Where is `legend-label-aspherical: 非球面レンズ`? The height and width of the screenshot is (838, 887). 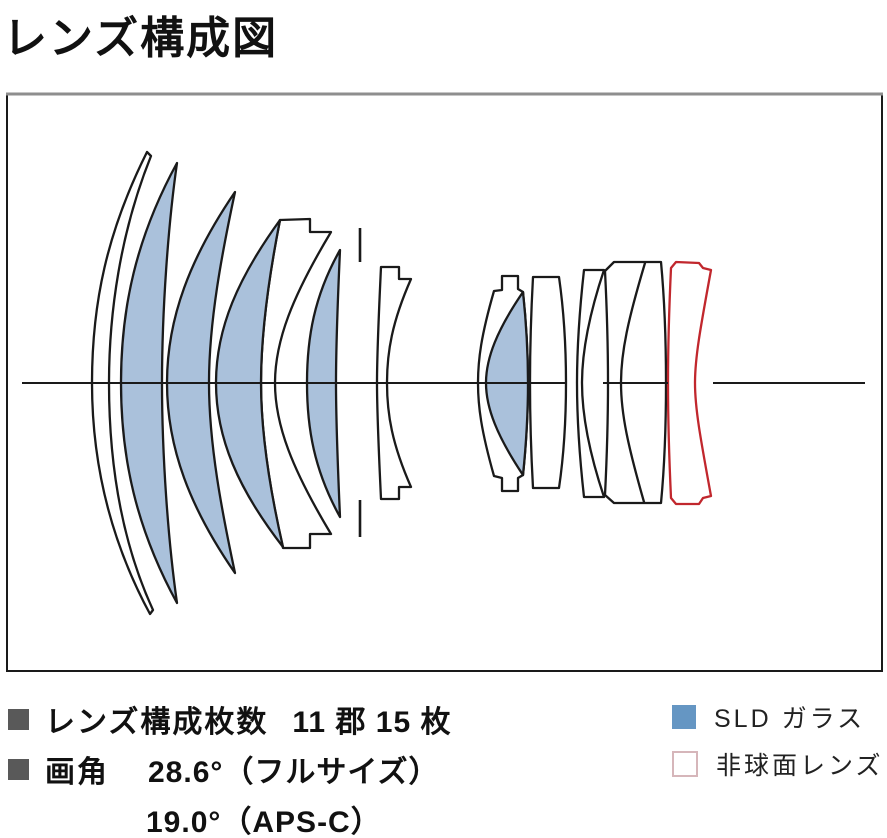 legend-label-aspherical: 非球面レンズ is located at coordinates (800, 766).